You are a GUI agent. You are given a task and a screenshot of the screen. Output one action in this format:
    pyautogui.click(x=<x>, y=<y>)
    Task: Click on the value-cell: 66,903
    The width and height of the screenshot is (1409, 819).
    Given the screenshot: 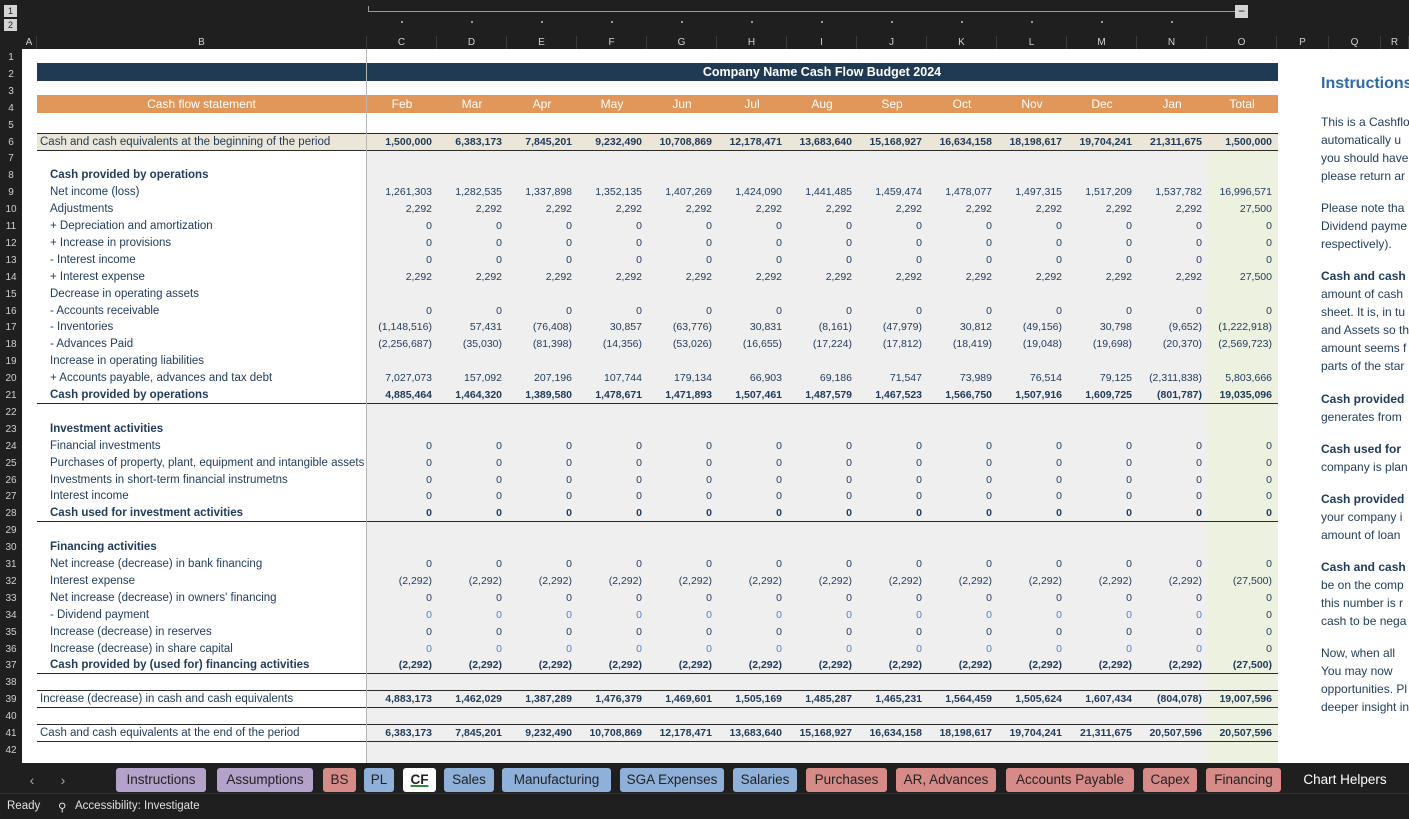 What is the action you would take?
    pyautogui.click(x=765, y=378)
    